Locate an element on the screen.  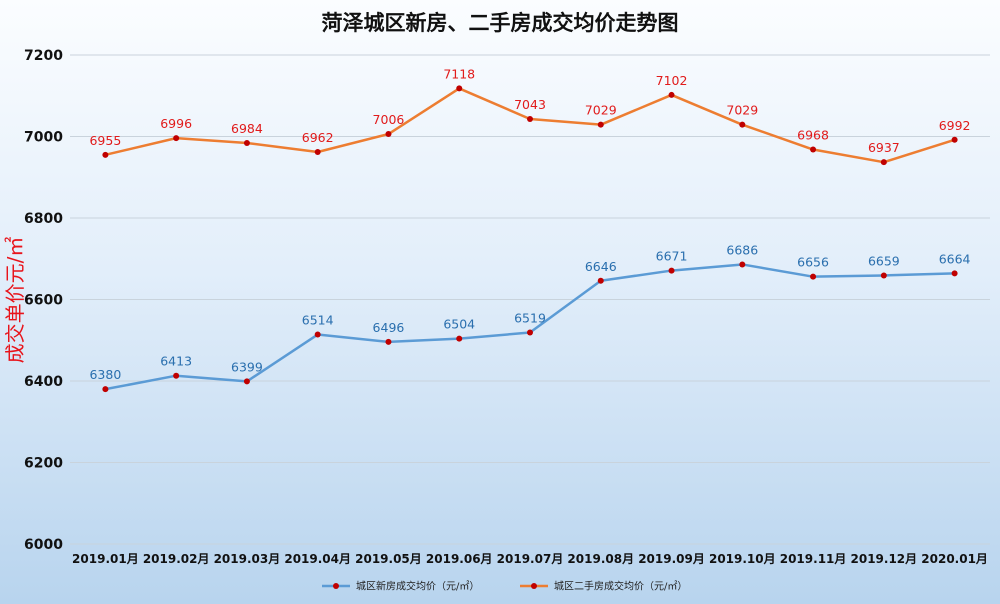
y-tick-label: 6400 is located at coordinates (43, 382).